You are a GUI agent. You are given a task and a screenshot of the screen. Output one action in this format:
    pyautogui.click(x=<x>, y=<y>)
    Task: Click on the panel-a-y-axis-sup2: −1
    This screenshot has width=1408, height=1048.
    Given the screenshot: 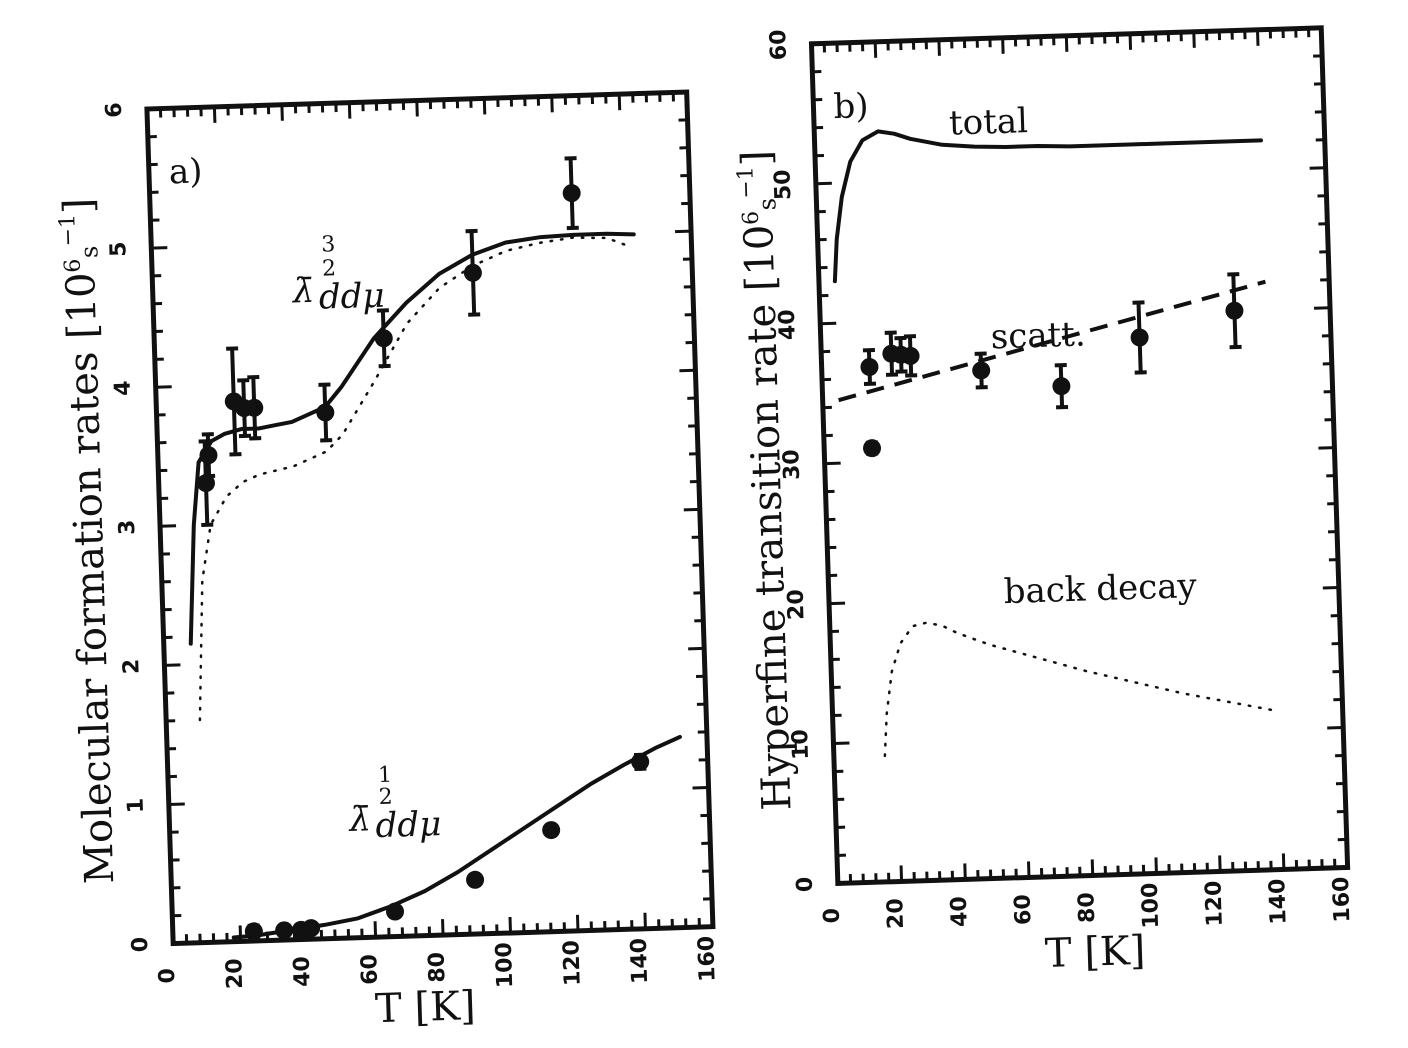 What is the action you would take?
    pyautogui.click(x=68, y=230)
    